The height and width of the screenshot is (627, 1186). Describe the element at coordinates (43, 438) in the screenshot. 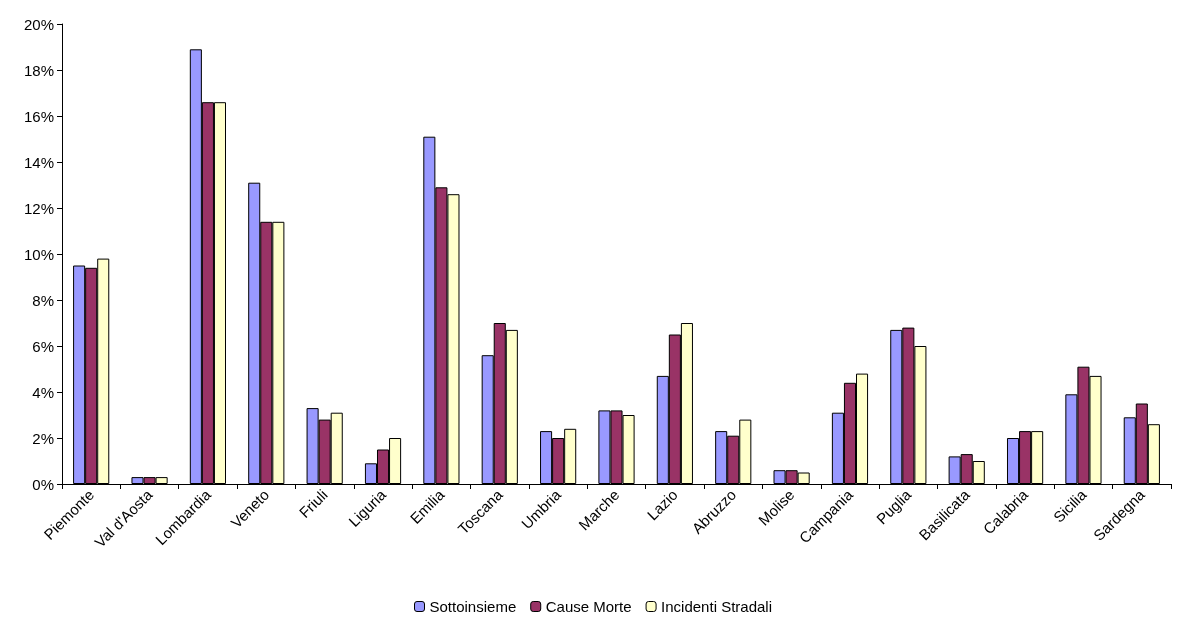

I see `y-tick-label: 2%` at that location.